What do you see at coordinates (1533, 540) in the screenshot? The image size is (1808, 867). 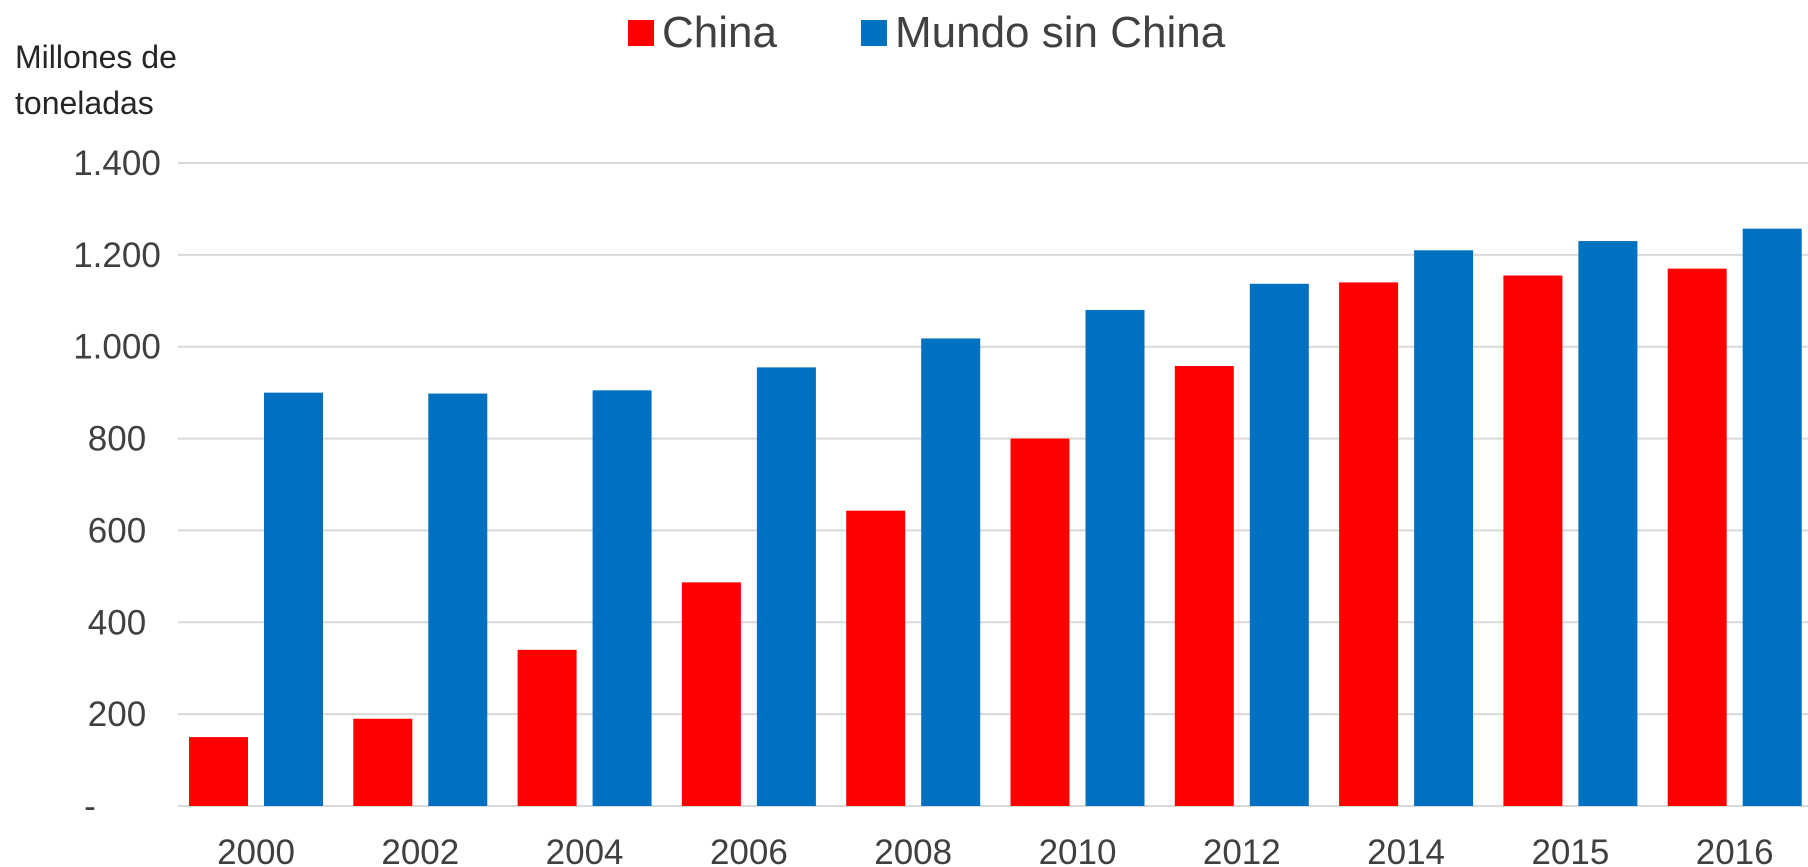 I see `bar-china-2015` at bounding box center [1533, 540].